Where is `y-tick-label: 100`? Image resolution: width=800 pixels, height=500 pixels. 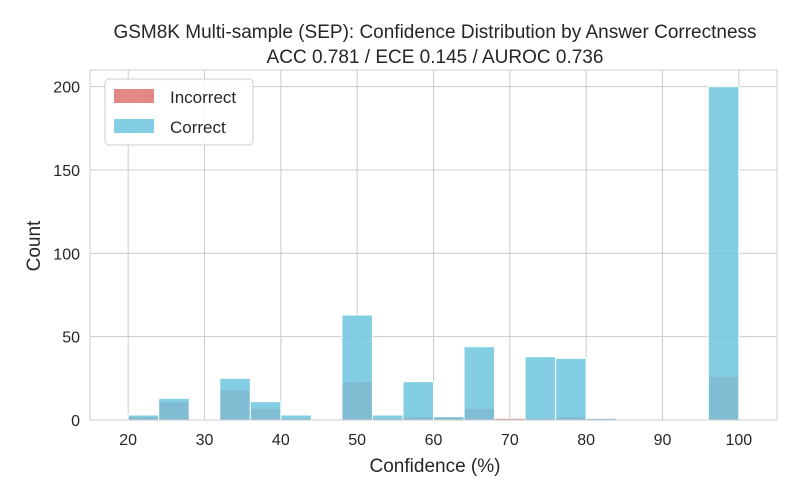 y-tick-label: 100 is located at coordinates (66, 254).